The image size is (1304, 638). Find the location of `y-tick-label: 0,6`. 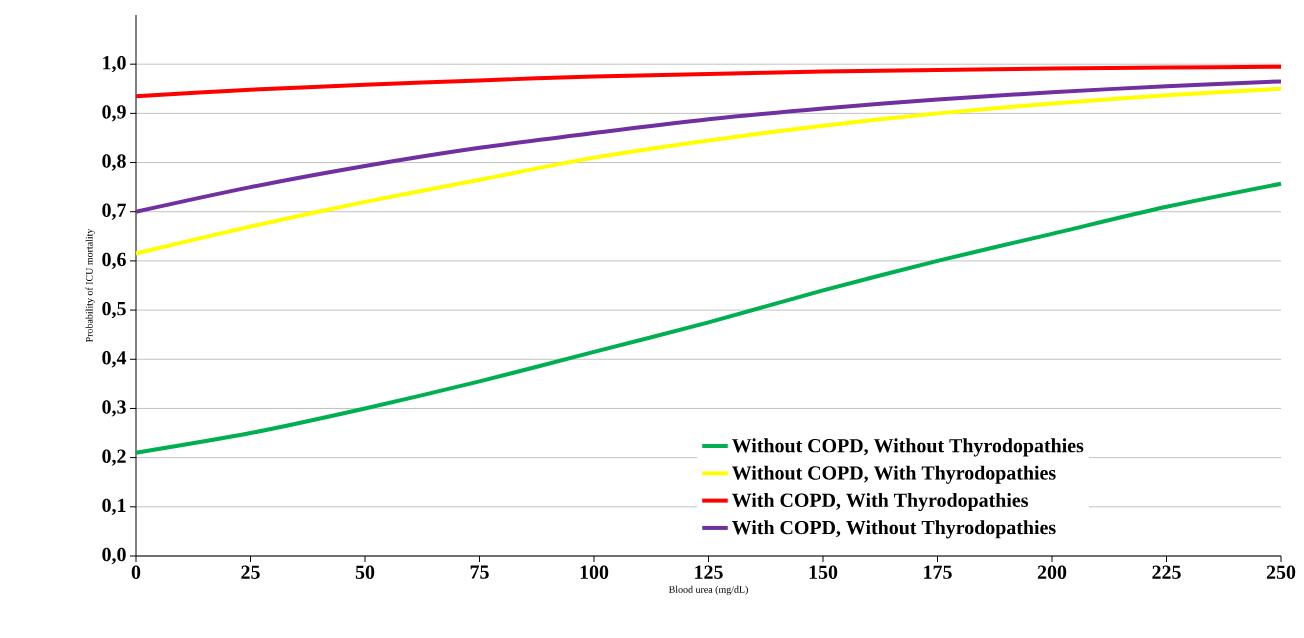

y-tick-label: 0,6 is located at coordinates (114, 261).